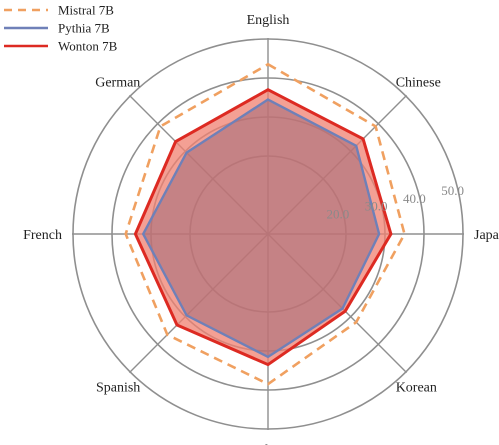 This screenshot has width=499, height=445. Describe the element at coordinates (268, 444) in the screenshot. I see `axis-label-italian: Italian` at that location.